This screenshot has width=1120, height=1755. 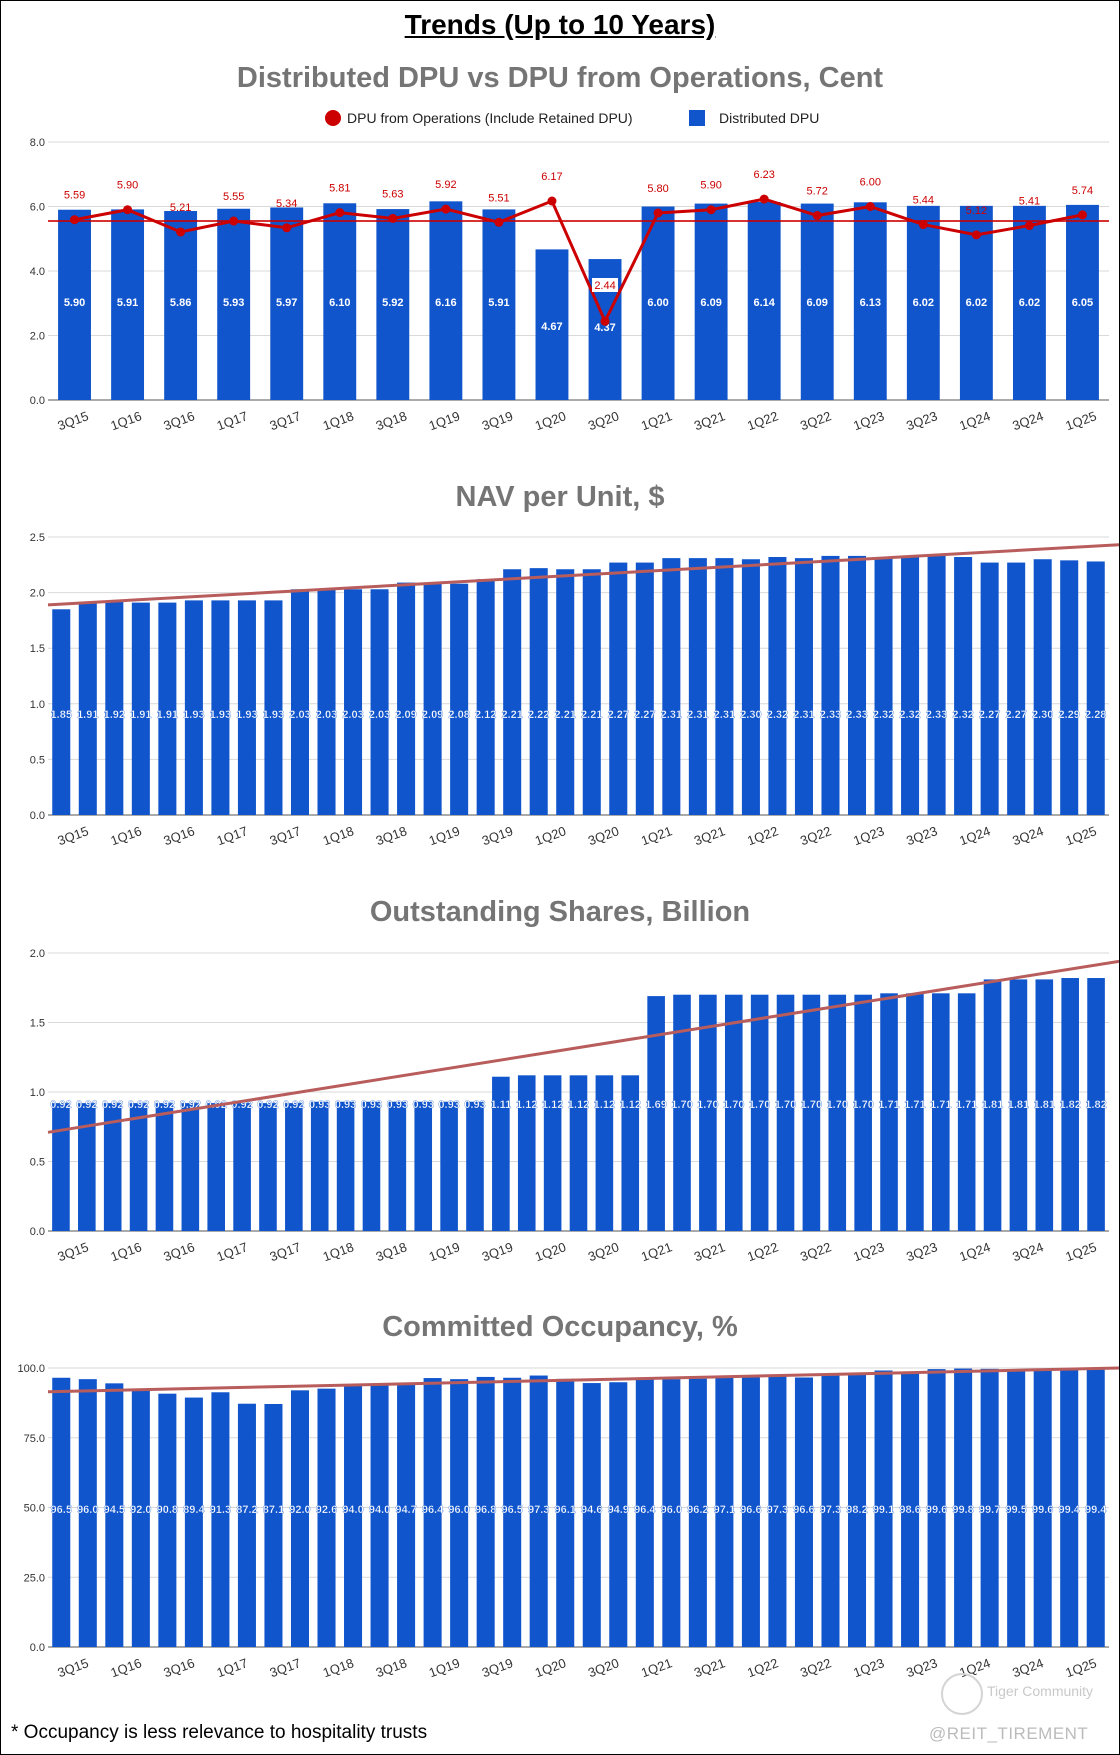 What do you see at coordinates (883, 715) in the screenshot?
I see `bar-label: 2.32` at bounding box center [883, 715].